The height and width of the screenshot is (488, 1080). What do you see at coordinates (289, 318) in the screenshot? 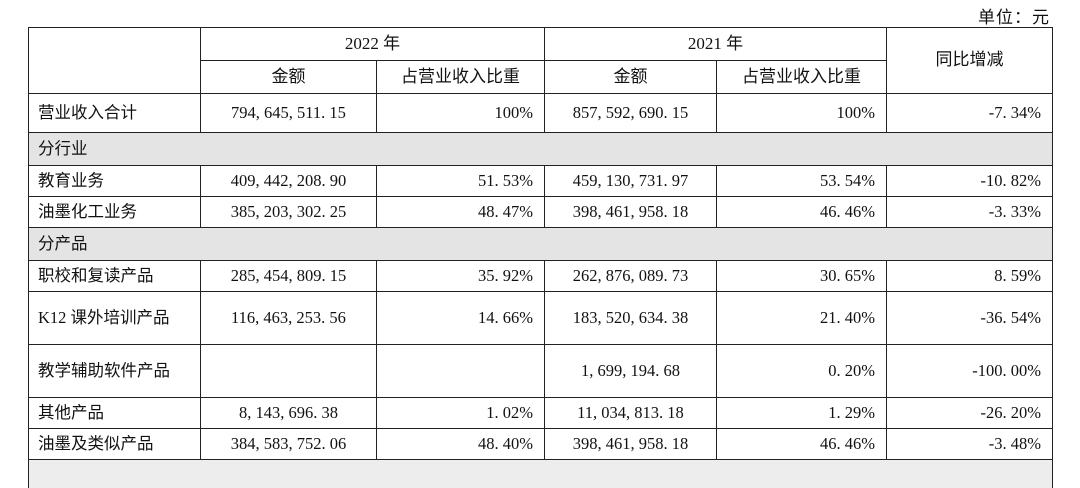
I see `amount-2022: 116, 463, 253. 56` at bounding box center [289, 318].